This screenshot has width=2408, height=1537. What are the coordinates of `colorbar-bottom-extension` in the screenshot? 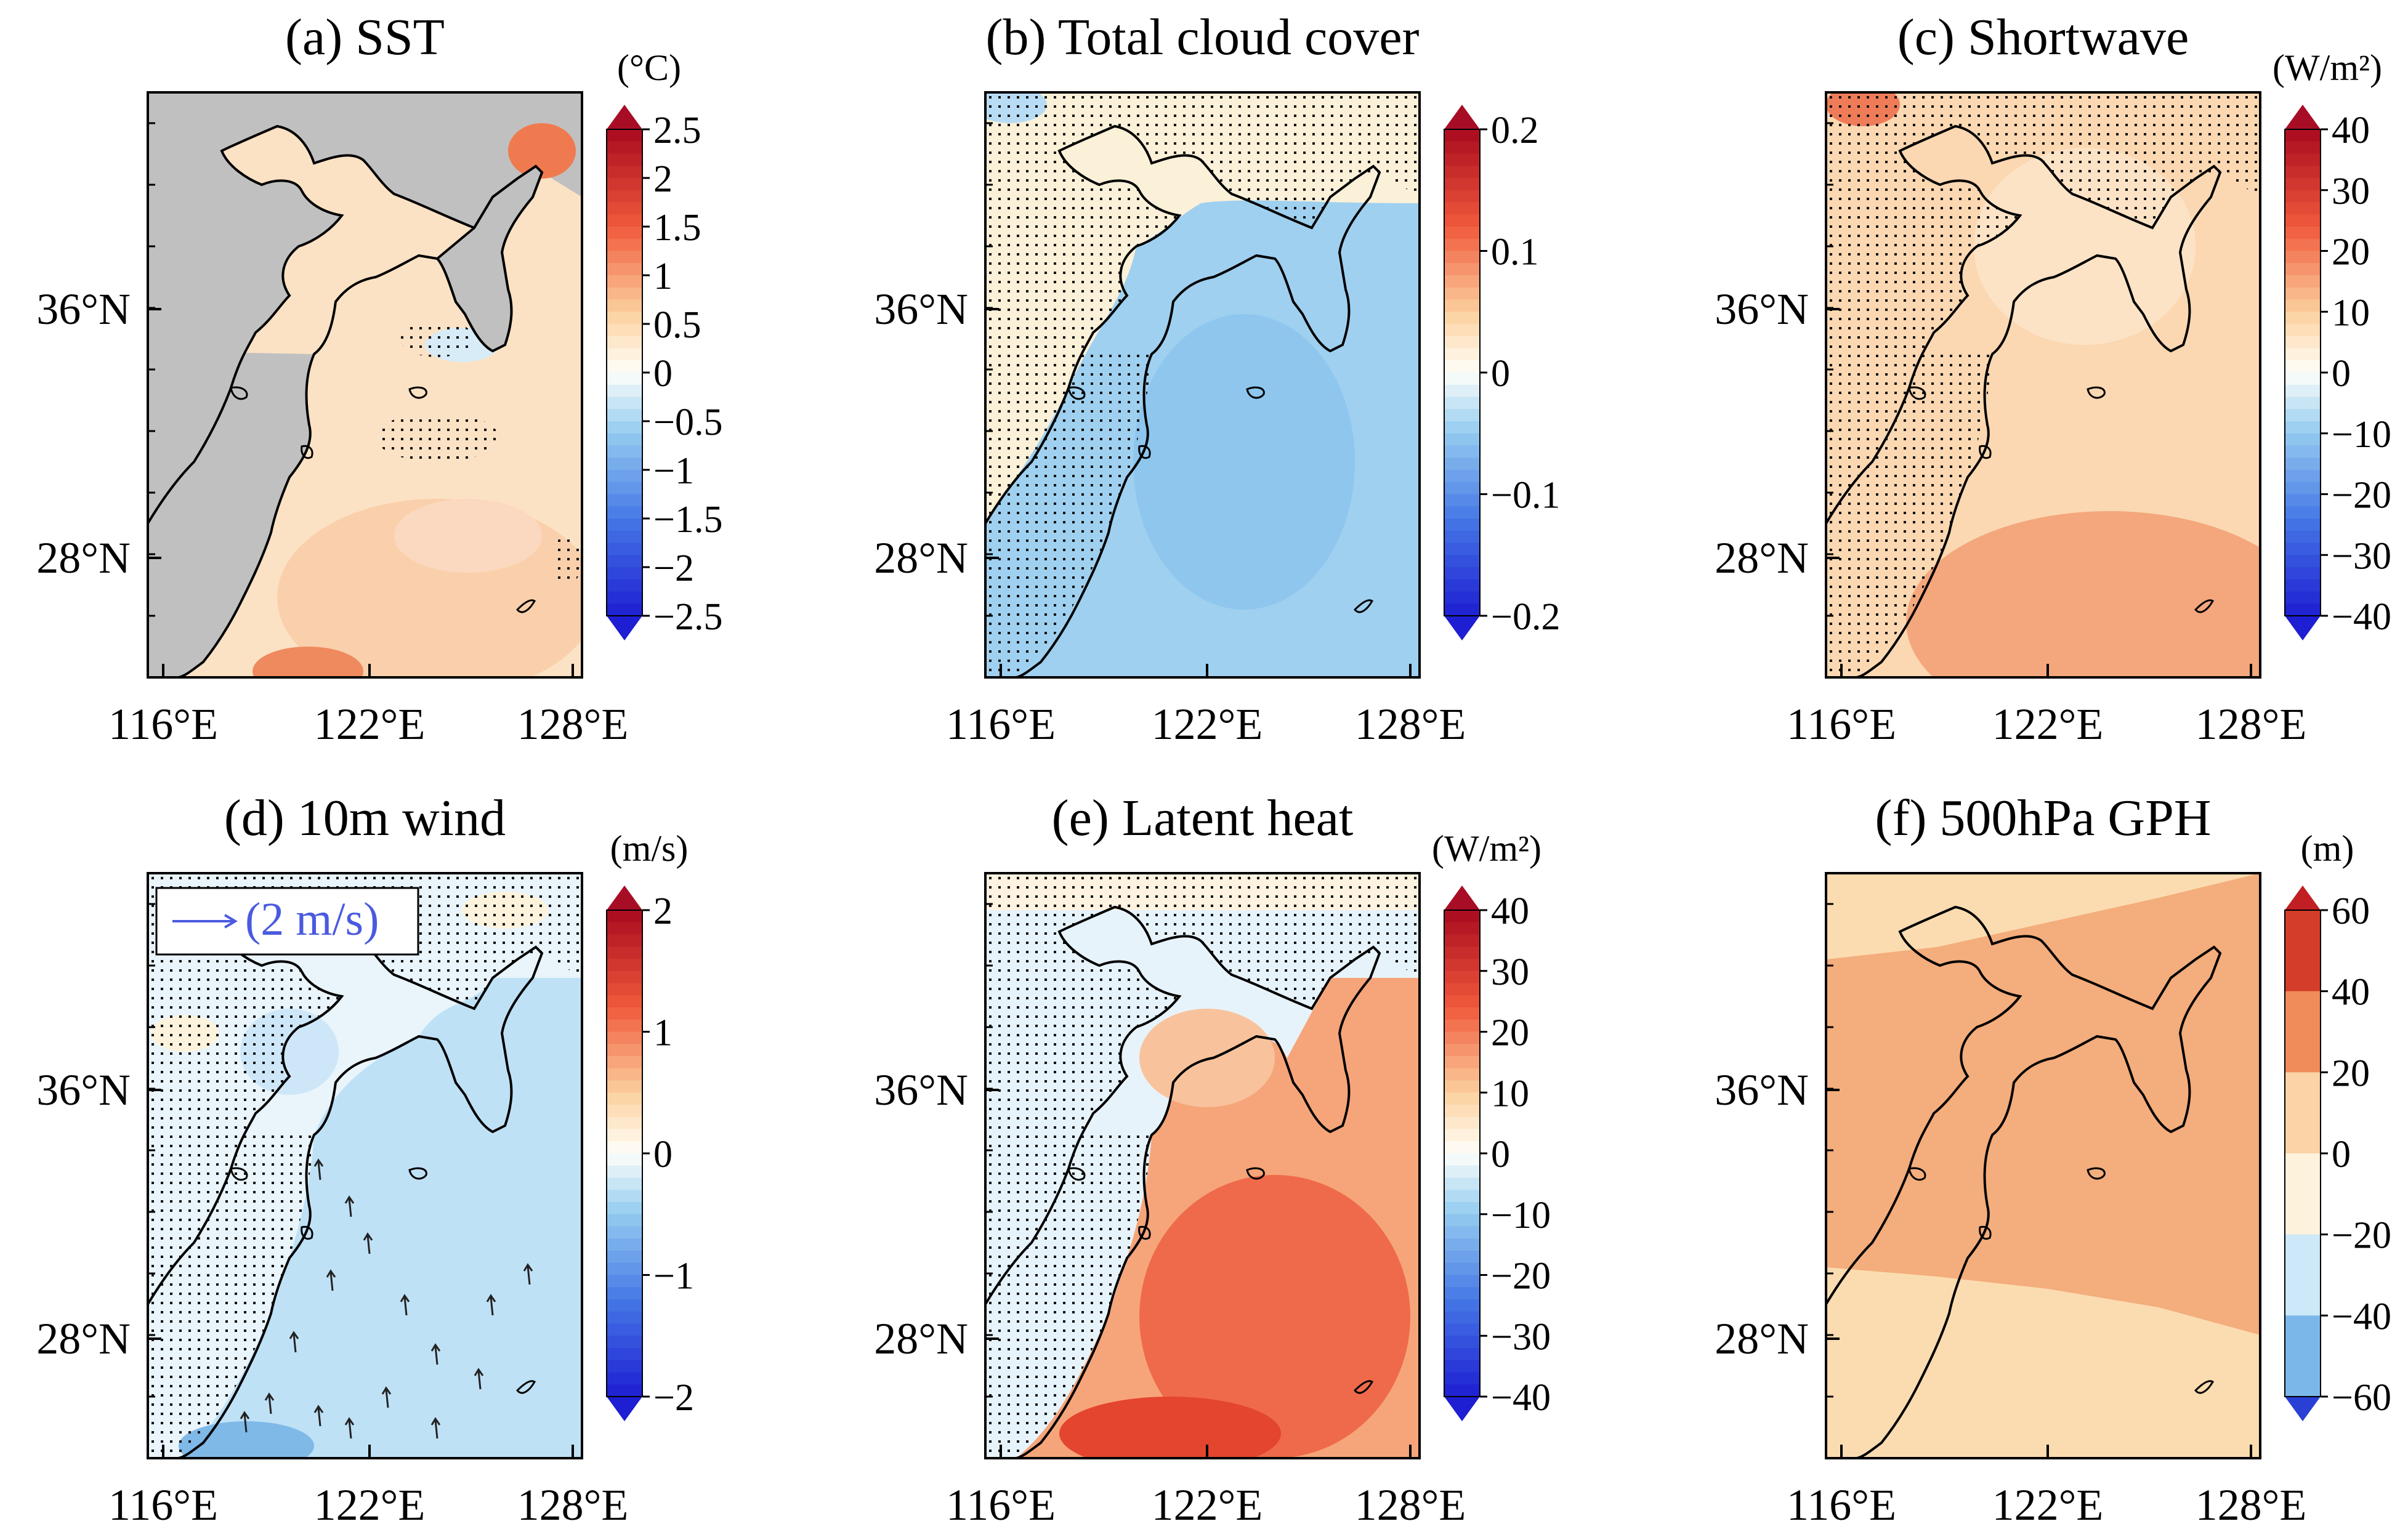 It's located at (624, 628).